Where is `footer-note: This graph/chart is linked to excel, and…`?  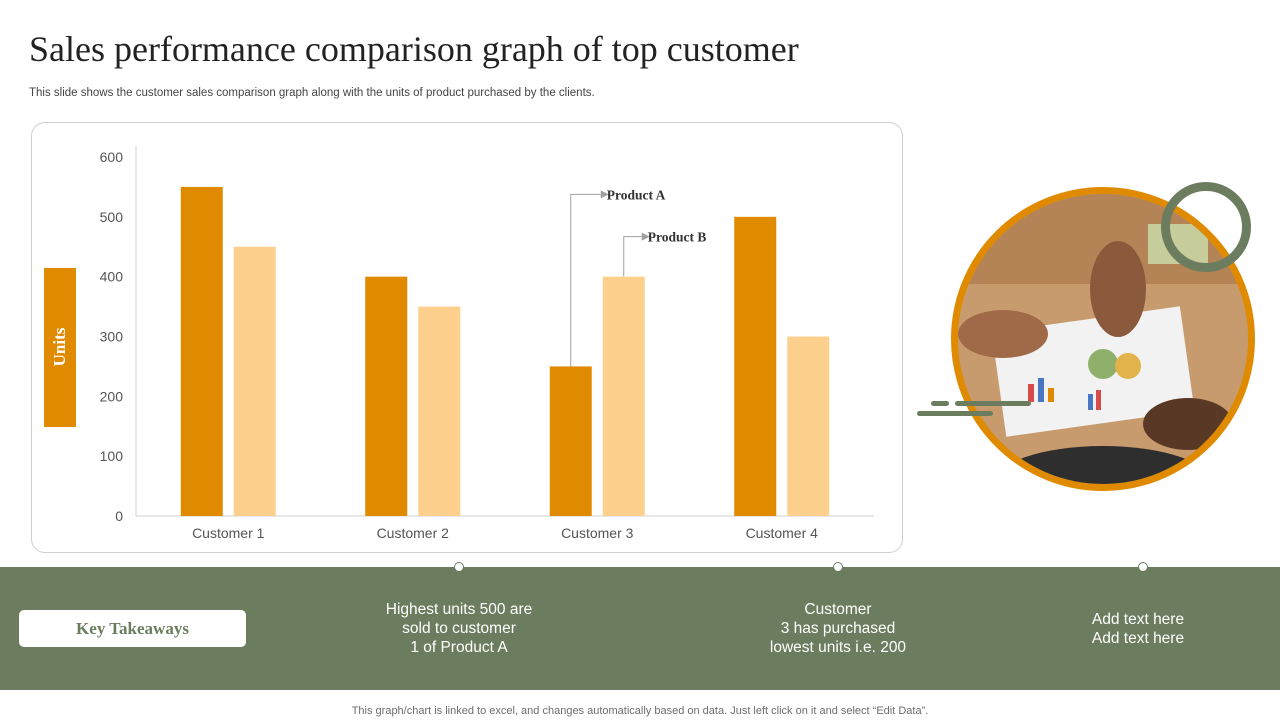 footer-note: This graph/chart is linked to excel, and… is located at coordinates (640, 711).